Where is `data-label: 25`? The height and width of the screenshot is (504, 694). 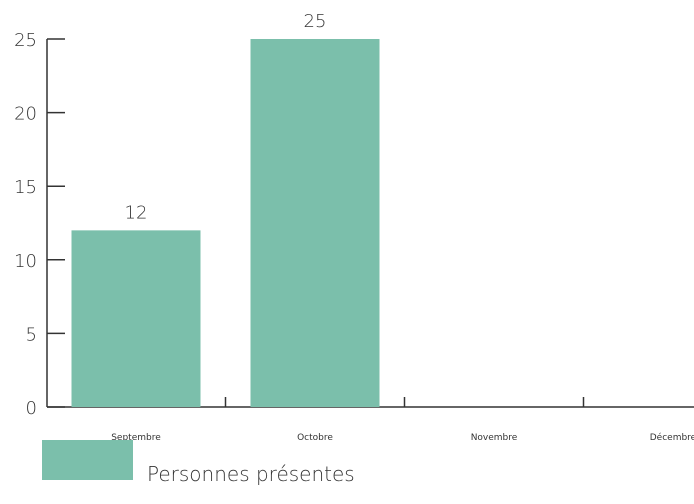 data-label: 25 is located at coordinates (315, 21).